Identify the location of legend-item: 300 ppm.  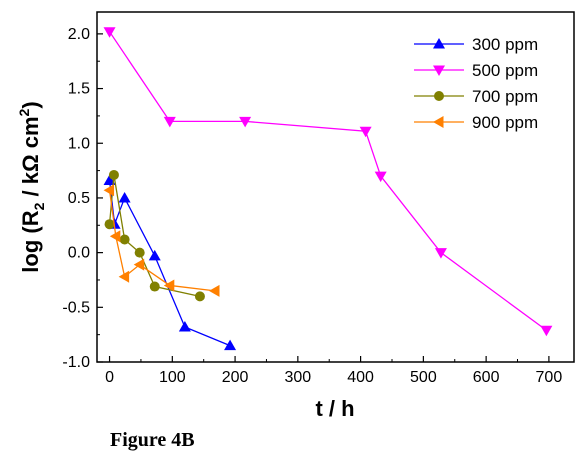
(476, 44).